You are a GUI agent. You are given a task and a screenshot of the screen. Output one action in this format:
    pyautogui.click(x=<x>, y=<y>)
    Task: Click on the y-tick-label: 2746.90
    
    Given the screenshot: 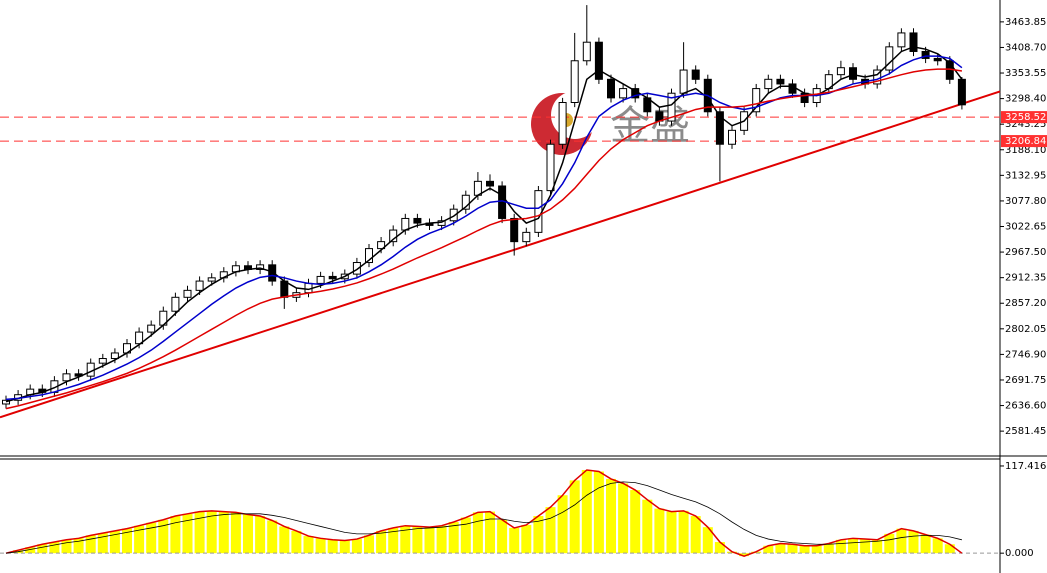 What is the action you would take?
    pyautogui.click(x=1025, y=354)
    